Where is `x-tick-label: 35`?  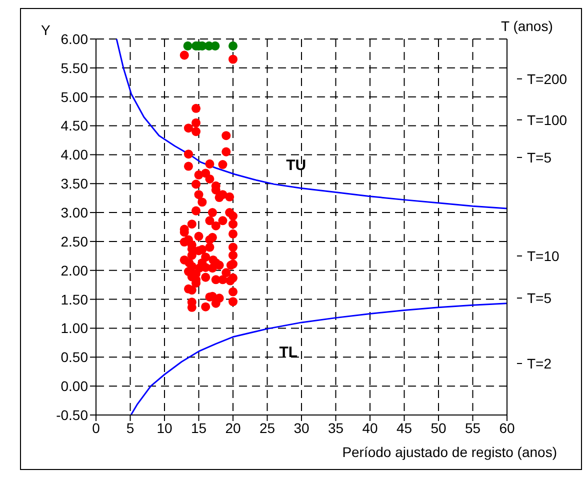
x-tick-label: 35 is located at coordinates (336, 428).